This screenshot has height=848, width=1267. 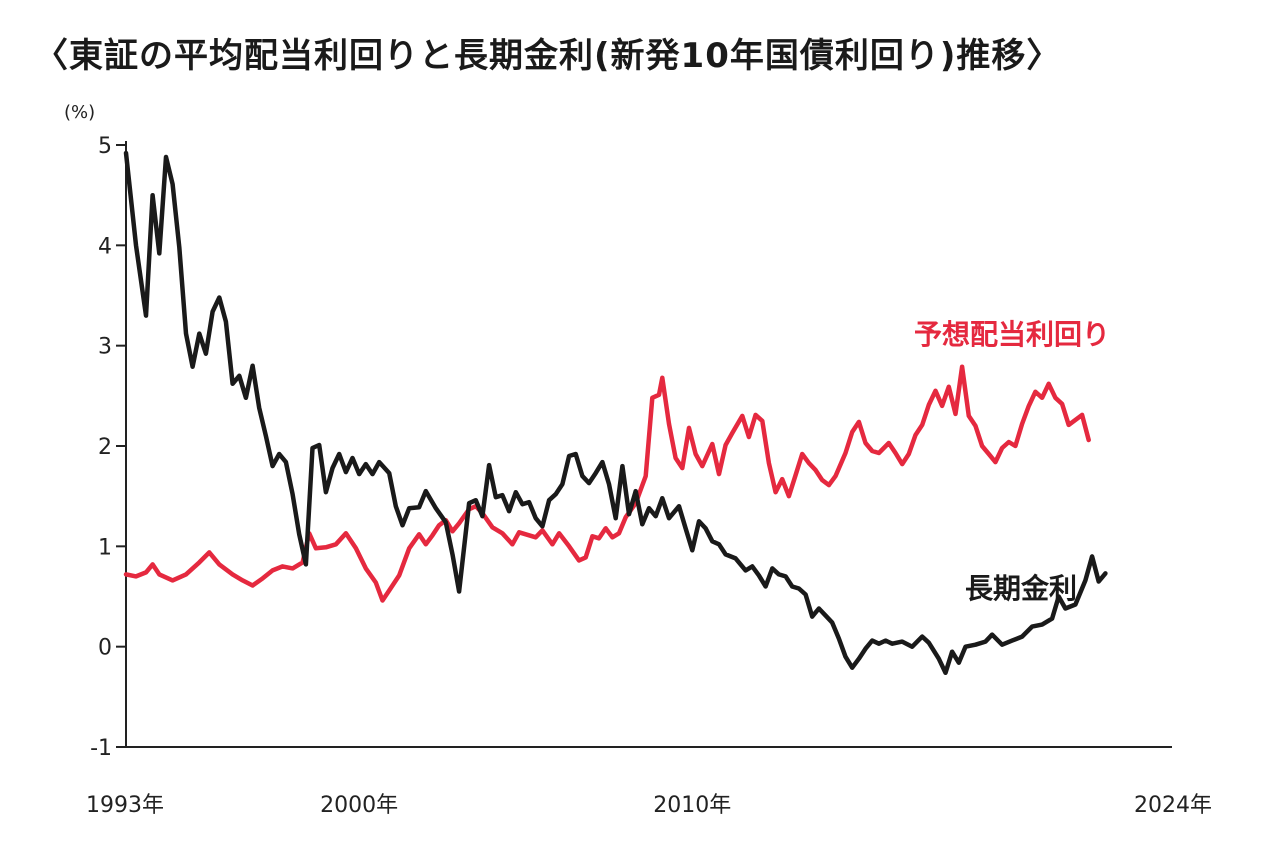 I want to click on x-tick-label: 2024年, so click(x=1173, y=805).